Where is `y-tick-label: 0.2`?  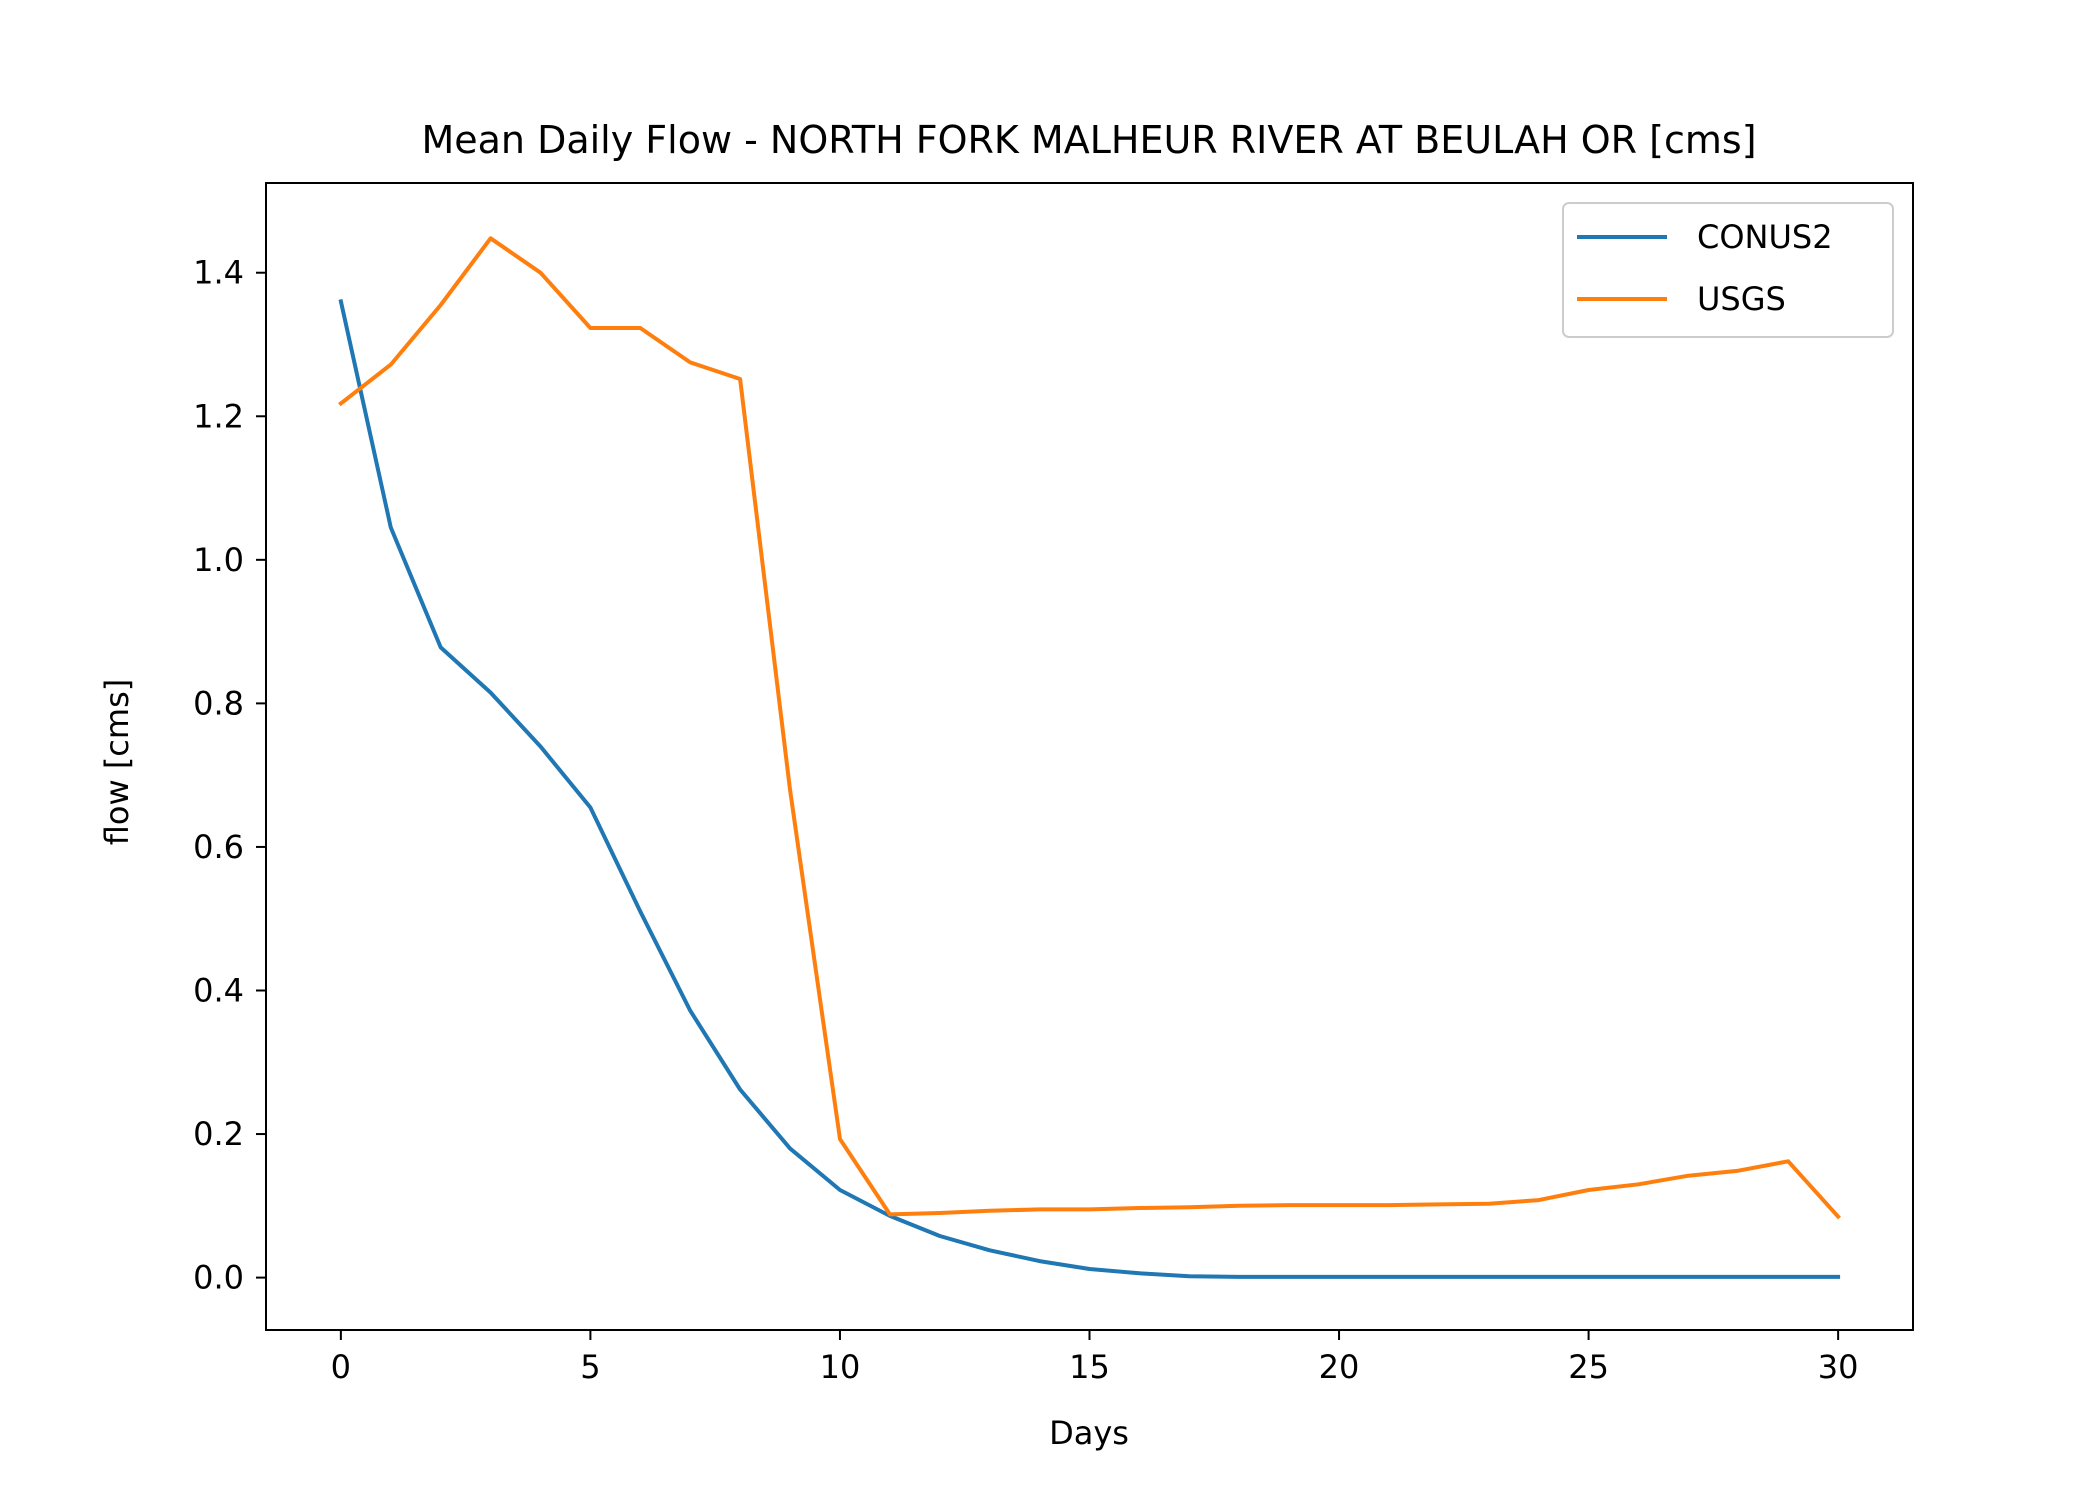 y-tick-label: 0.2 is located at coordinates (218, 1134).